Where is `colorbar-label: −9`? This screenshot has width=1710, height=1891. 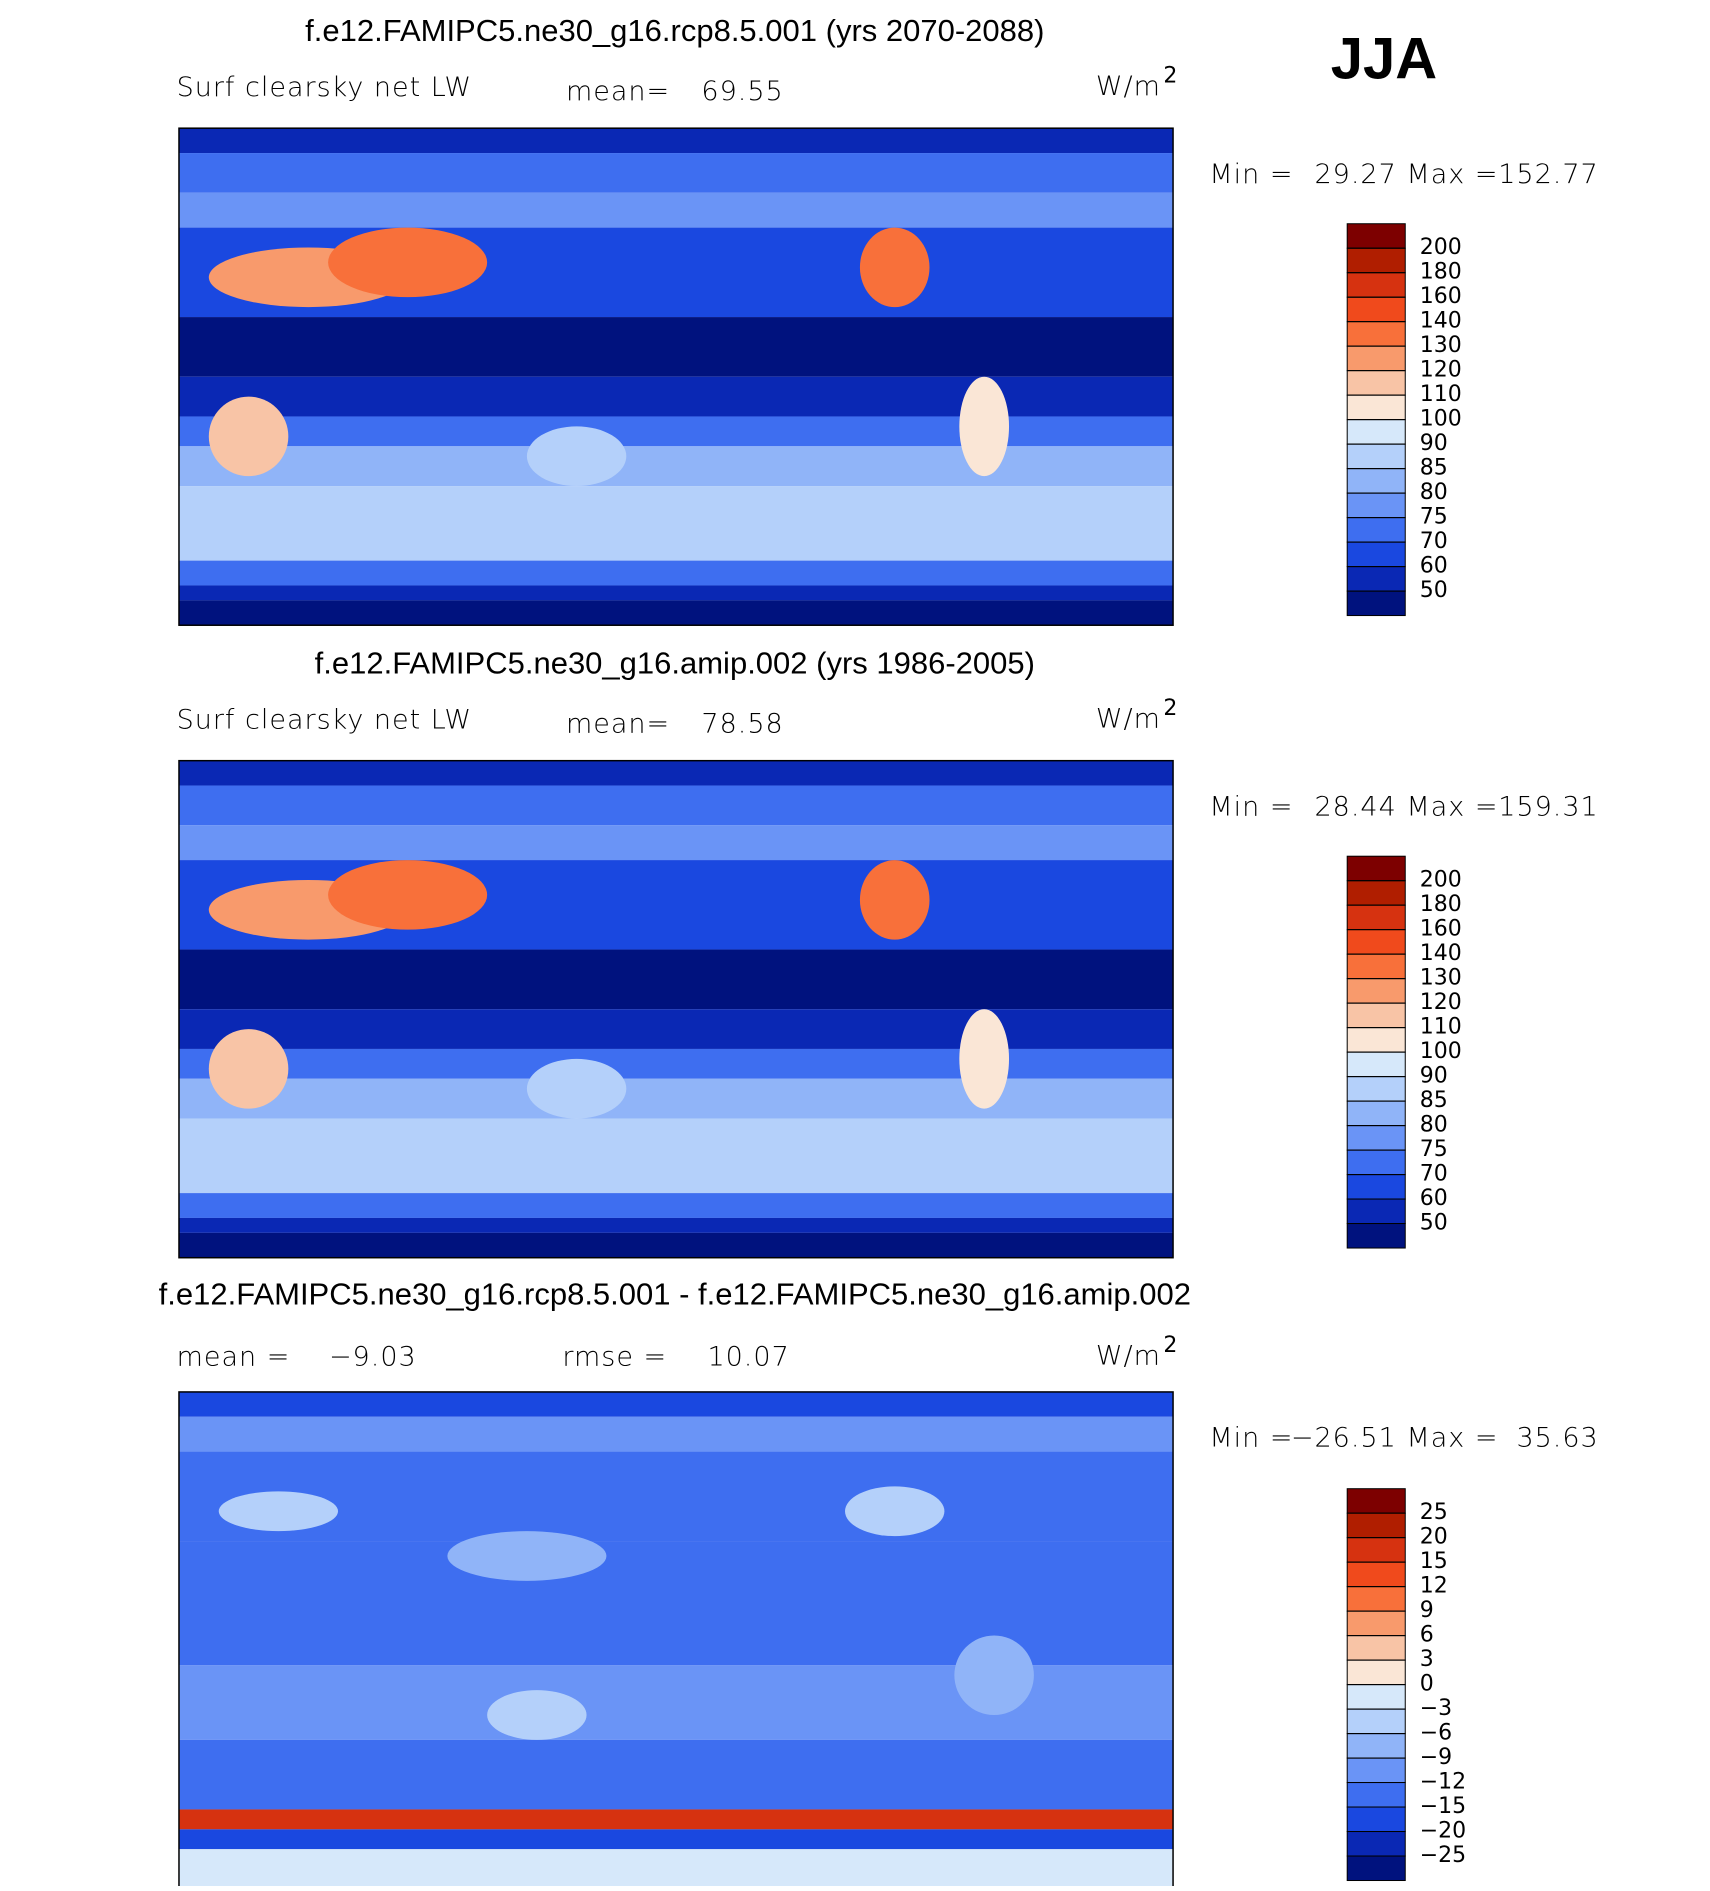 colorbar-label: −9 is located at coordinates (1436, 1757).